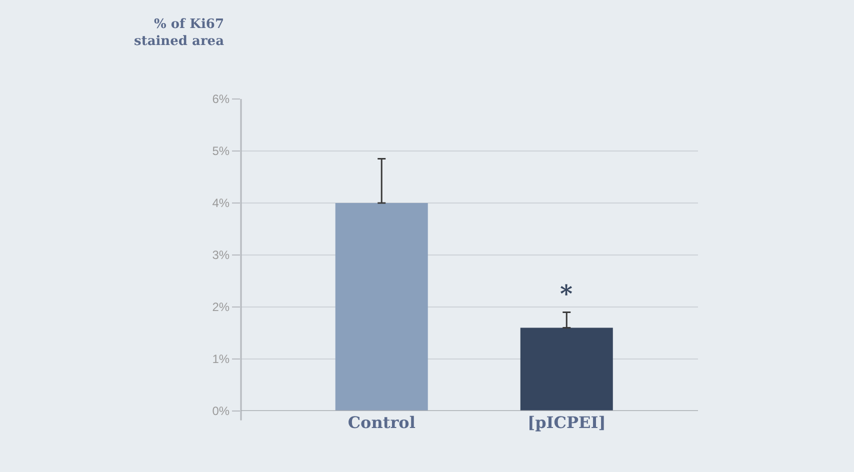 The image size is (854, 472). What do you see at coordinates (221, 99) in the screenshot?
I see `y-tick-label: 6%` at bounding box center [221, 99].